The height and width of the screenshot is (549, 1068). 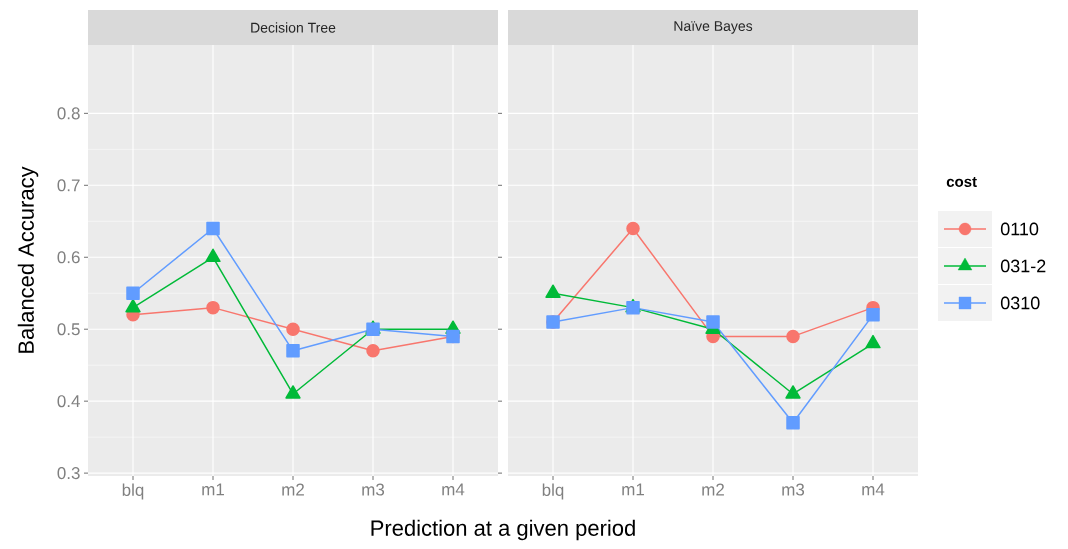 What do you see at coordinates (293, 27) in the screenshot?
I see `chart-title: Decision Tree` at bounding box center [293, 27].